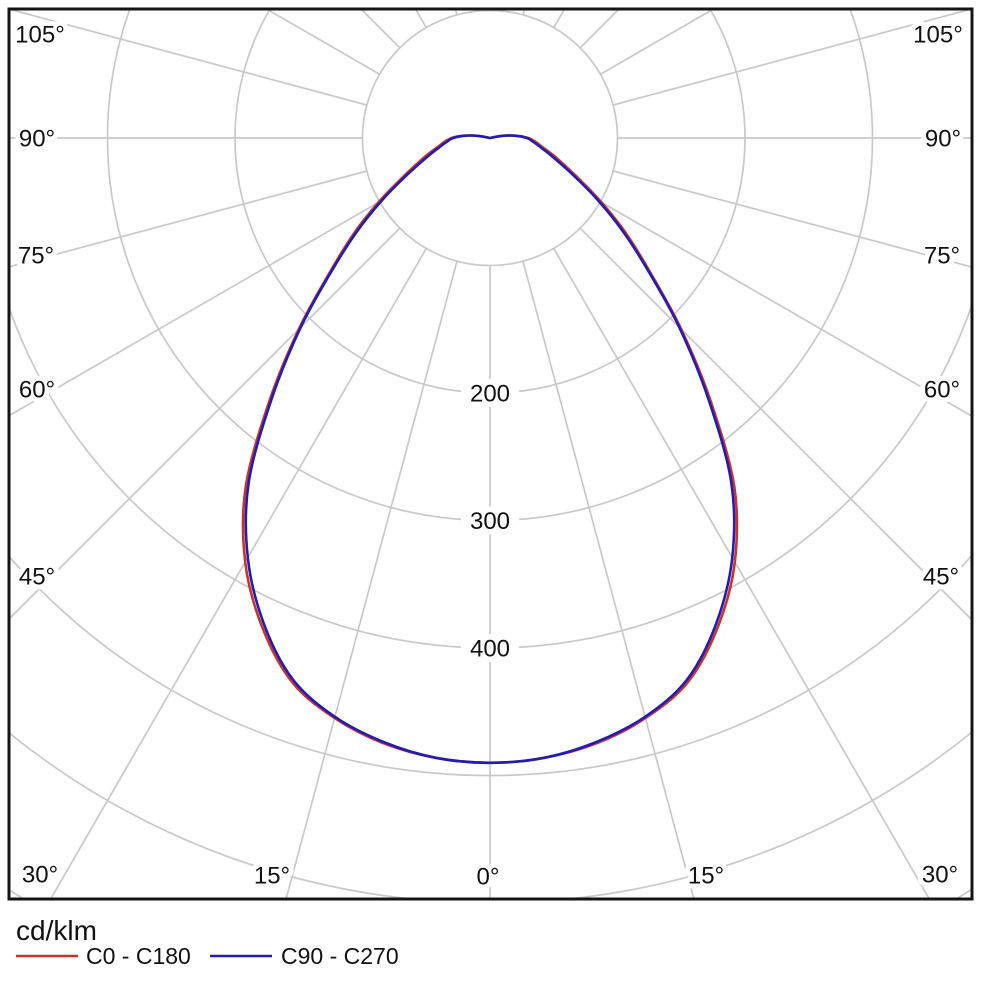 This screenshot has width=981, height=981. I want to click on radial-tick-label: 400, so click(490, 649).